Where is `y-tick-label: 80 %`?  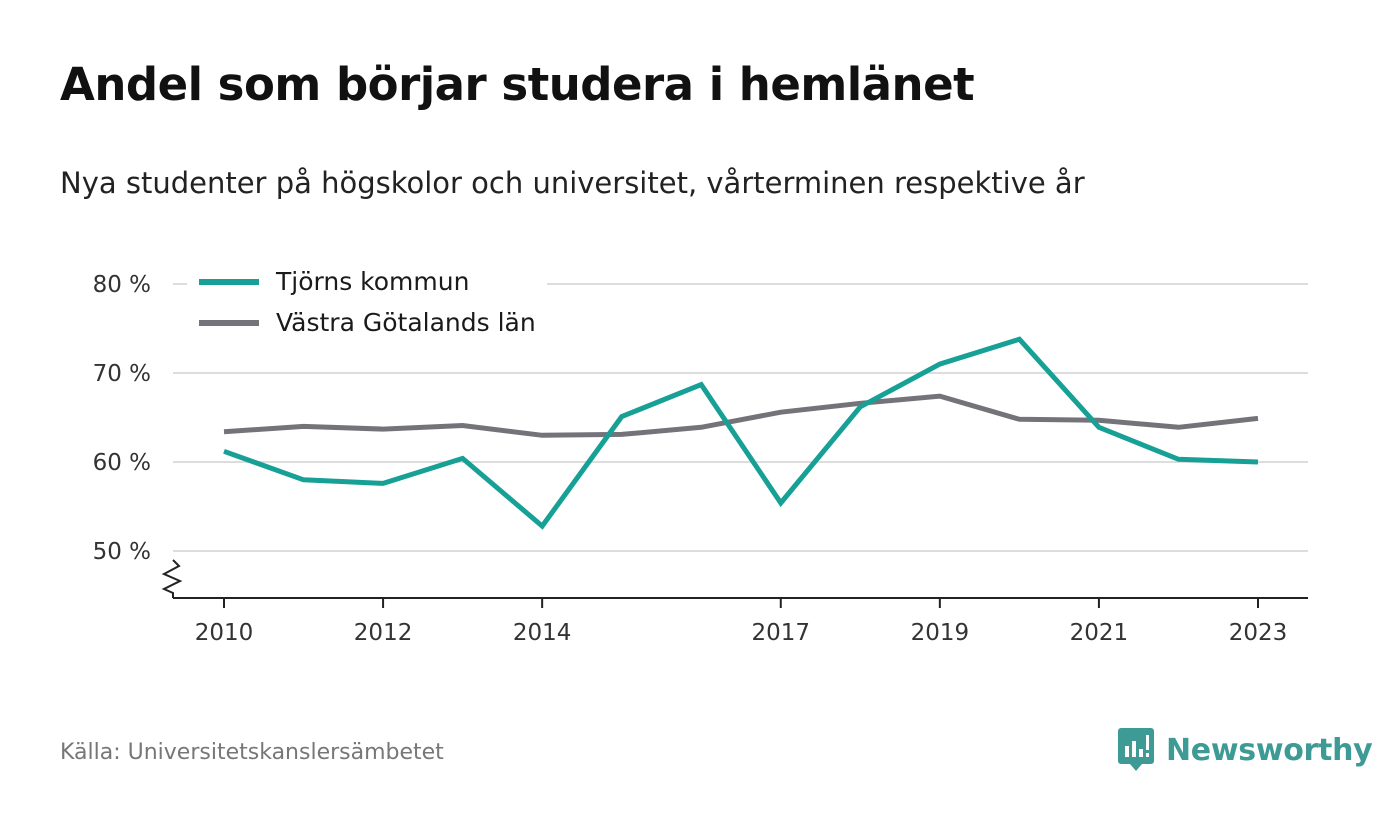 y-tick-label: 80 % is located at coordinates (122, 285).